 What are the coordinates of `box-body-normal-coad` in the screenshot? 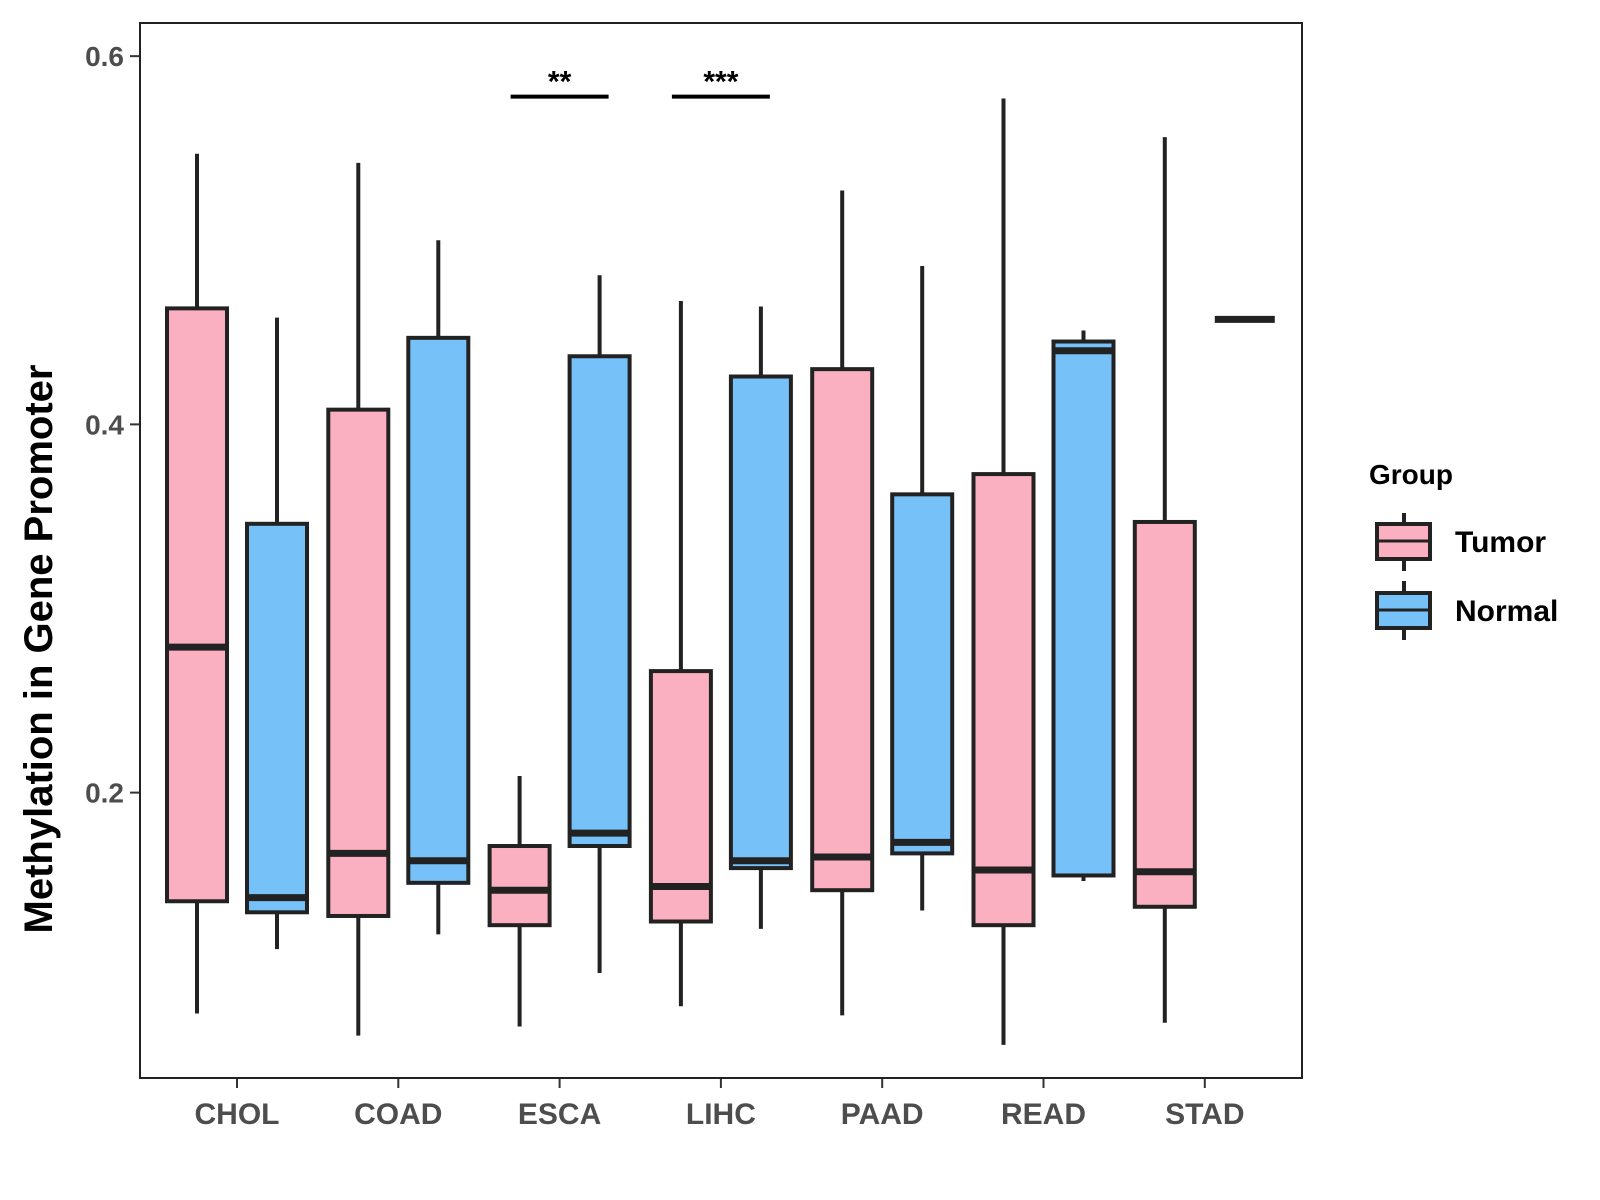 It's located at (438, 610).